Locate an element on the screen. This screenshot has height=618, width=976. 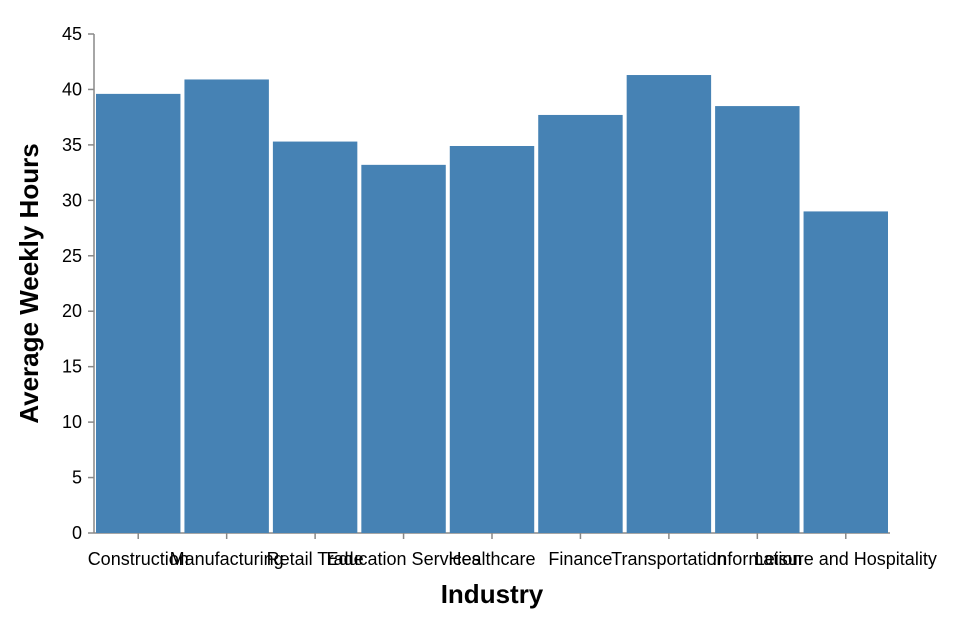
x-tick-label: Information is located at coordinates (757, 559).